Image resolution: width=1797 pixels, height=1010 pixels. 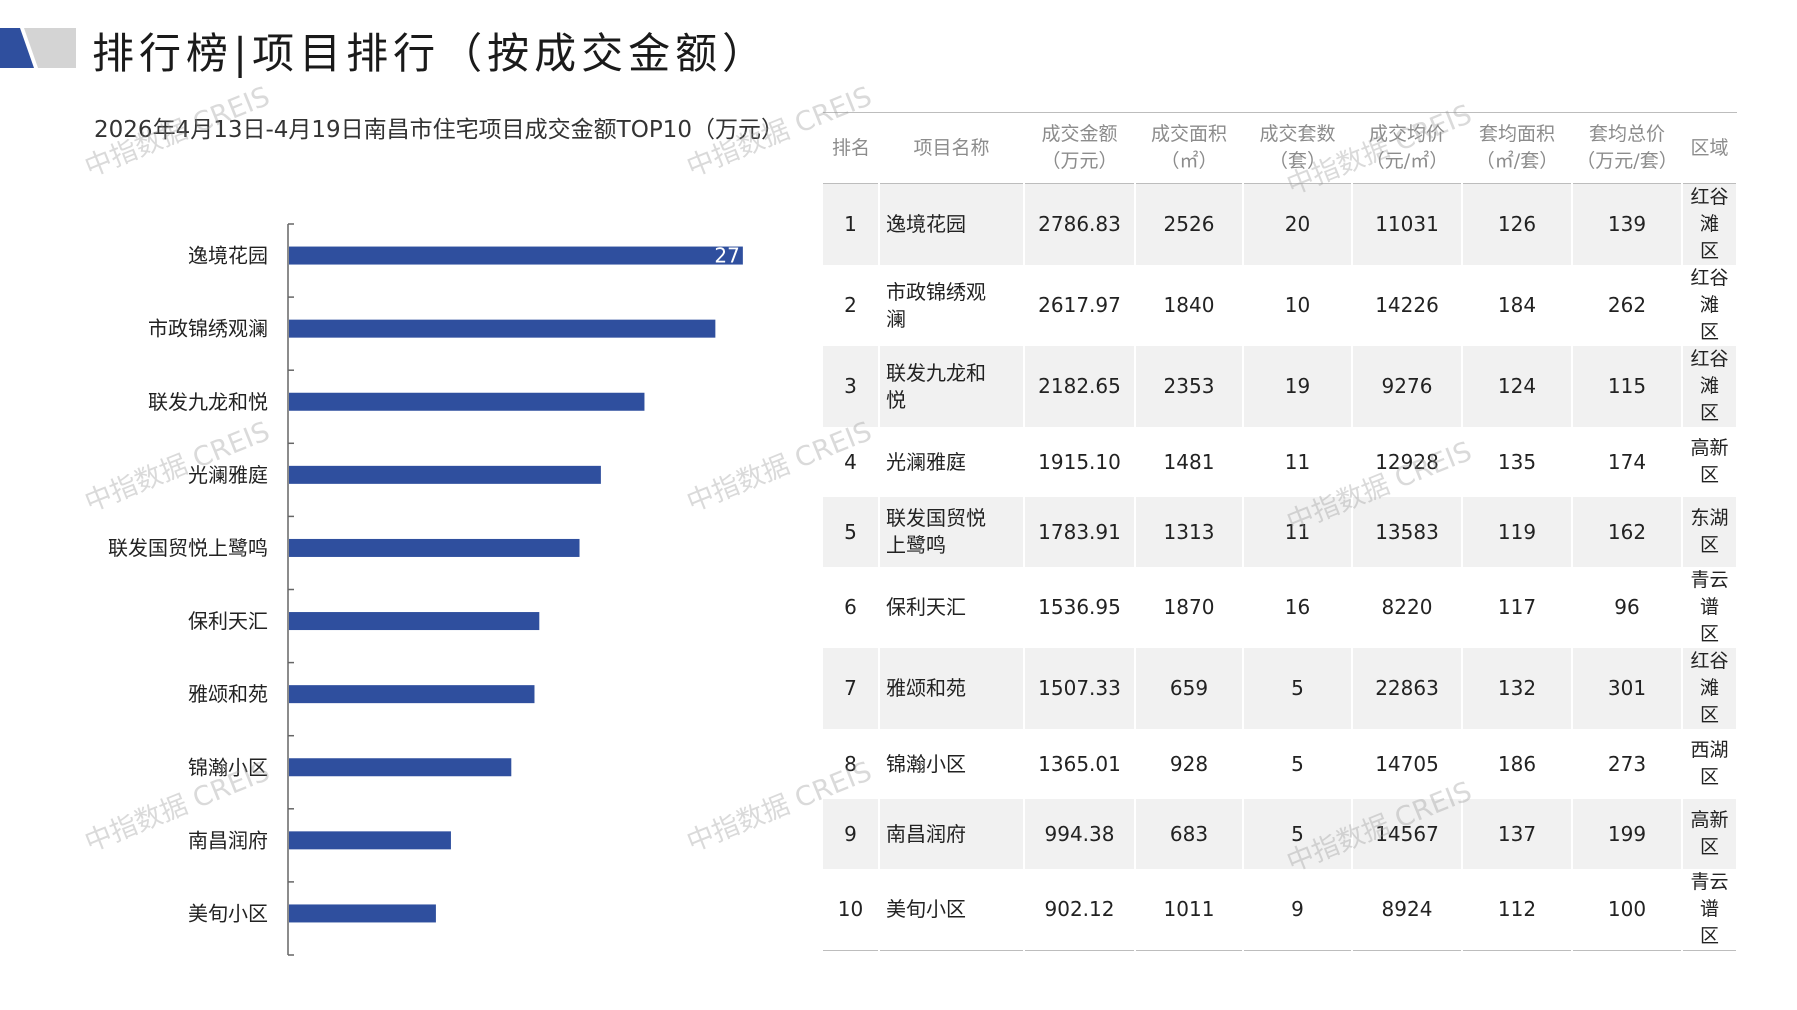 I want to click on column-header: 成交均价 （元/㎡）, so click(x=1407, y=148).